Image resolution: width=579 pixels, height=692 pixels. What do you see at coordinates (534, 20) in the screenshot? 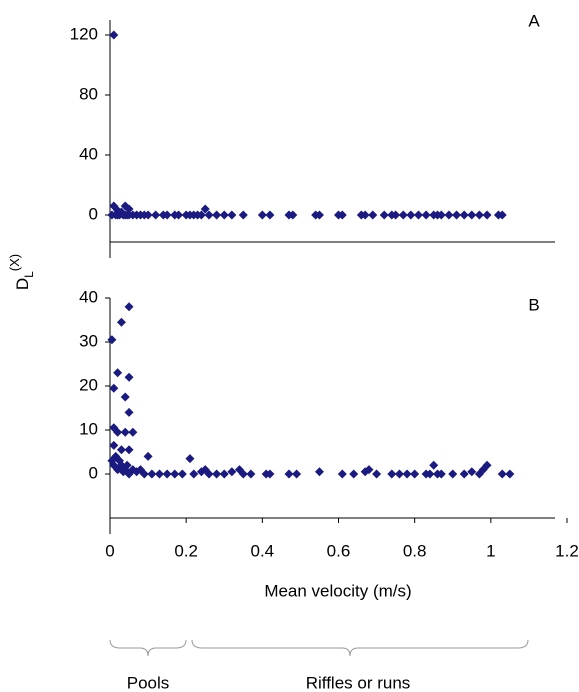
I see `panel-label: A` at bounding box center [534, 20].